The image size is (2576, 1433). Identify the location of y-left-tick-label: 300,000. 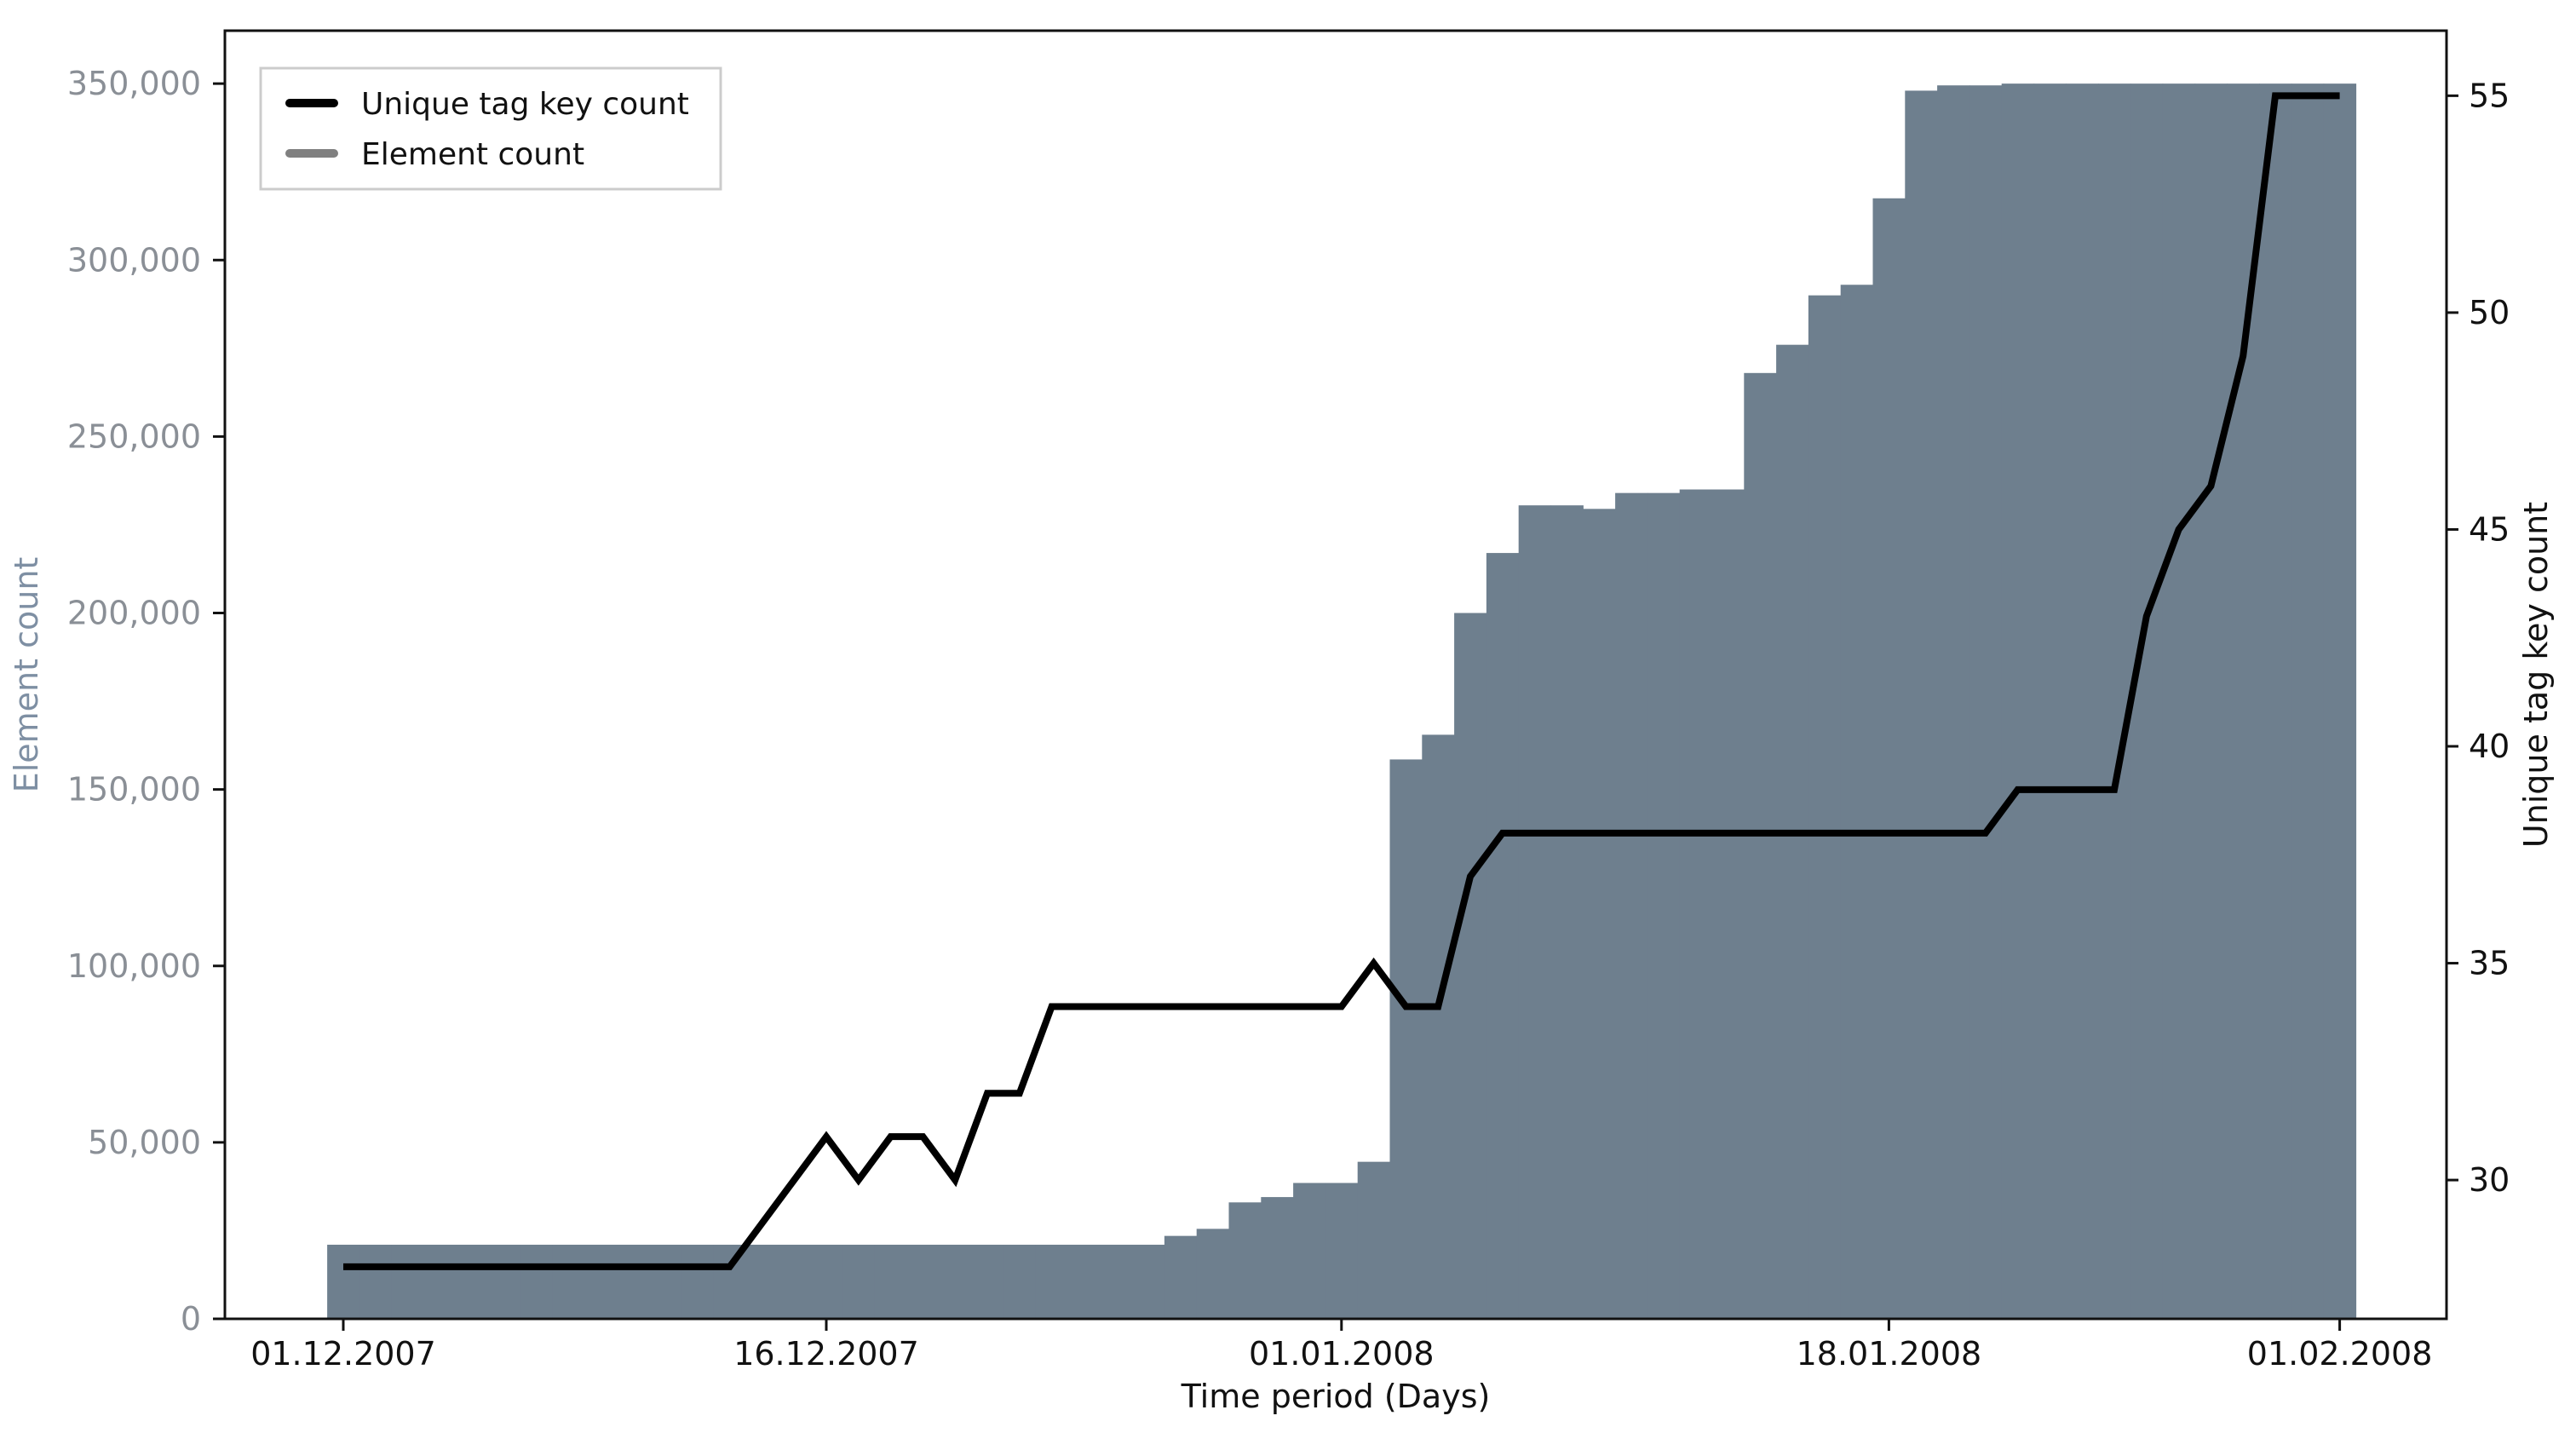
(134, 260).